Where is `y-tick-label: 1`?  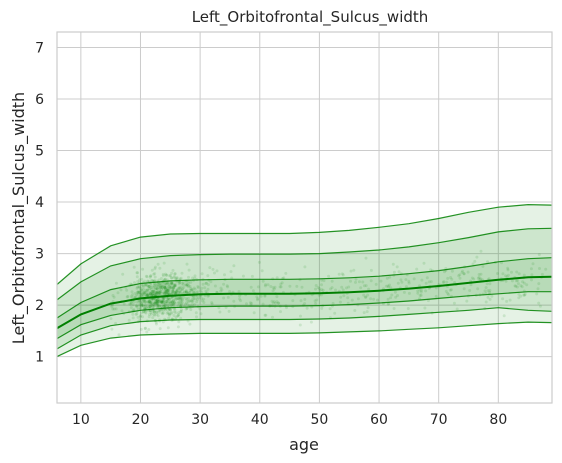 y-tick-label: 1 is located at coordinates (39, 358).